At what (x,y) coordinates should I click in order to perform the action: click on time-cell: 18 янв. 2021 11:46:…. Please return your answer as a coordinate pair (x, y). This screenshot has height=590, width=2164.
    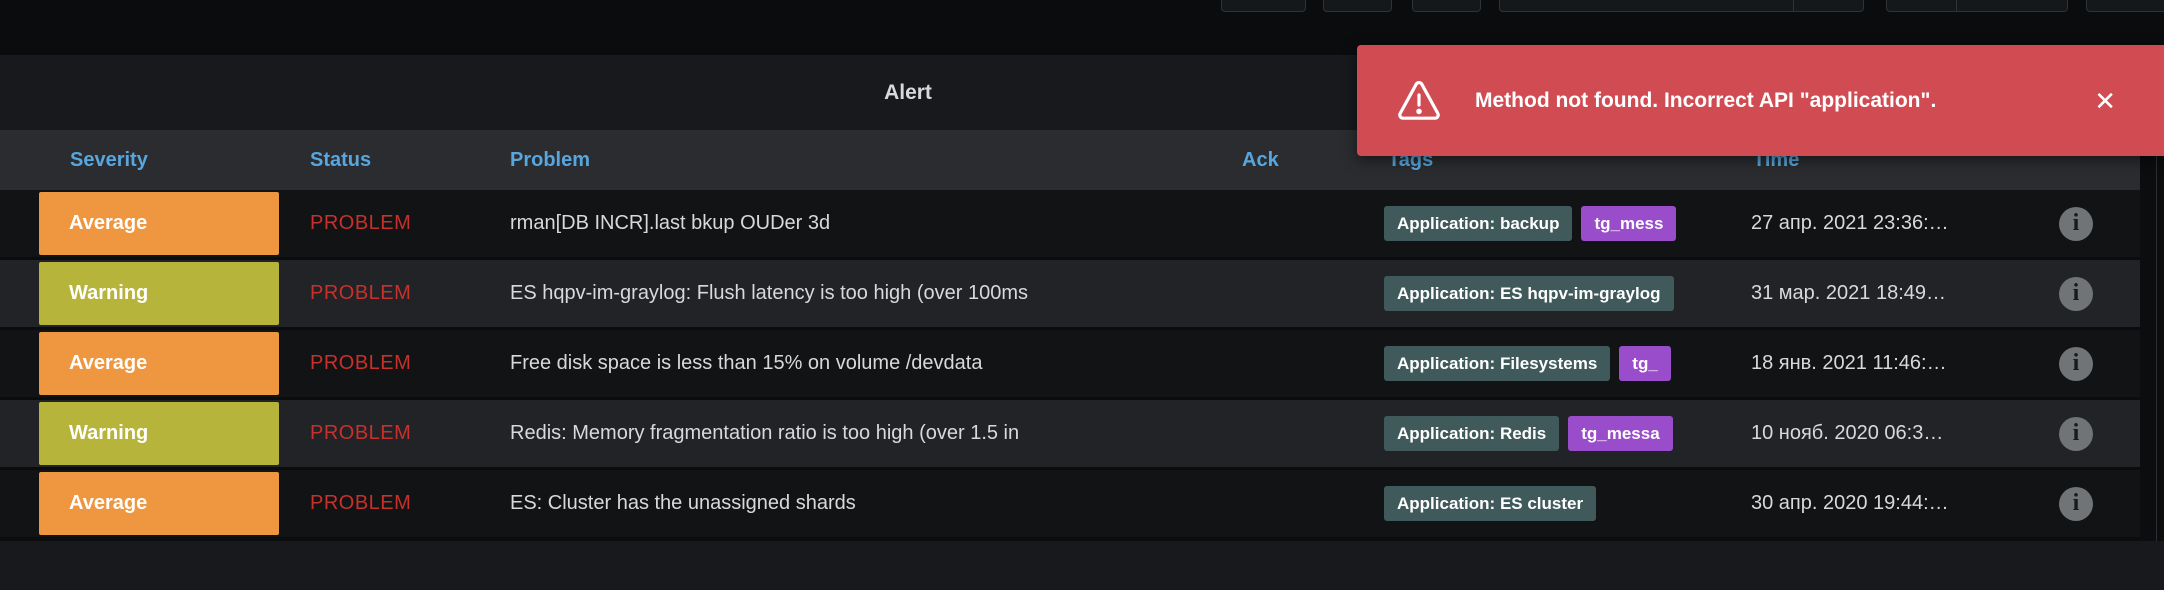
    Looking at the image, I should click on (1867, 363).